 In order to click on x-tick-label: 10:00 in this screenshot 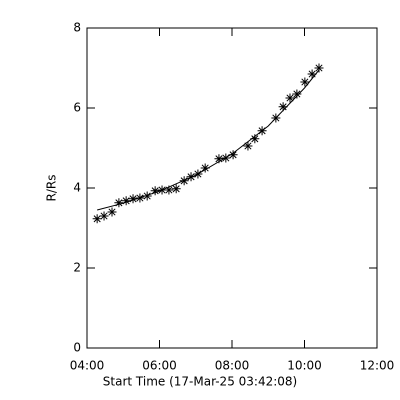, I will do `click(304, 366)`.